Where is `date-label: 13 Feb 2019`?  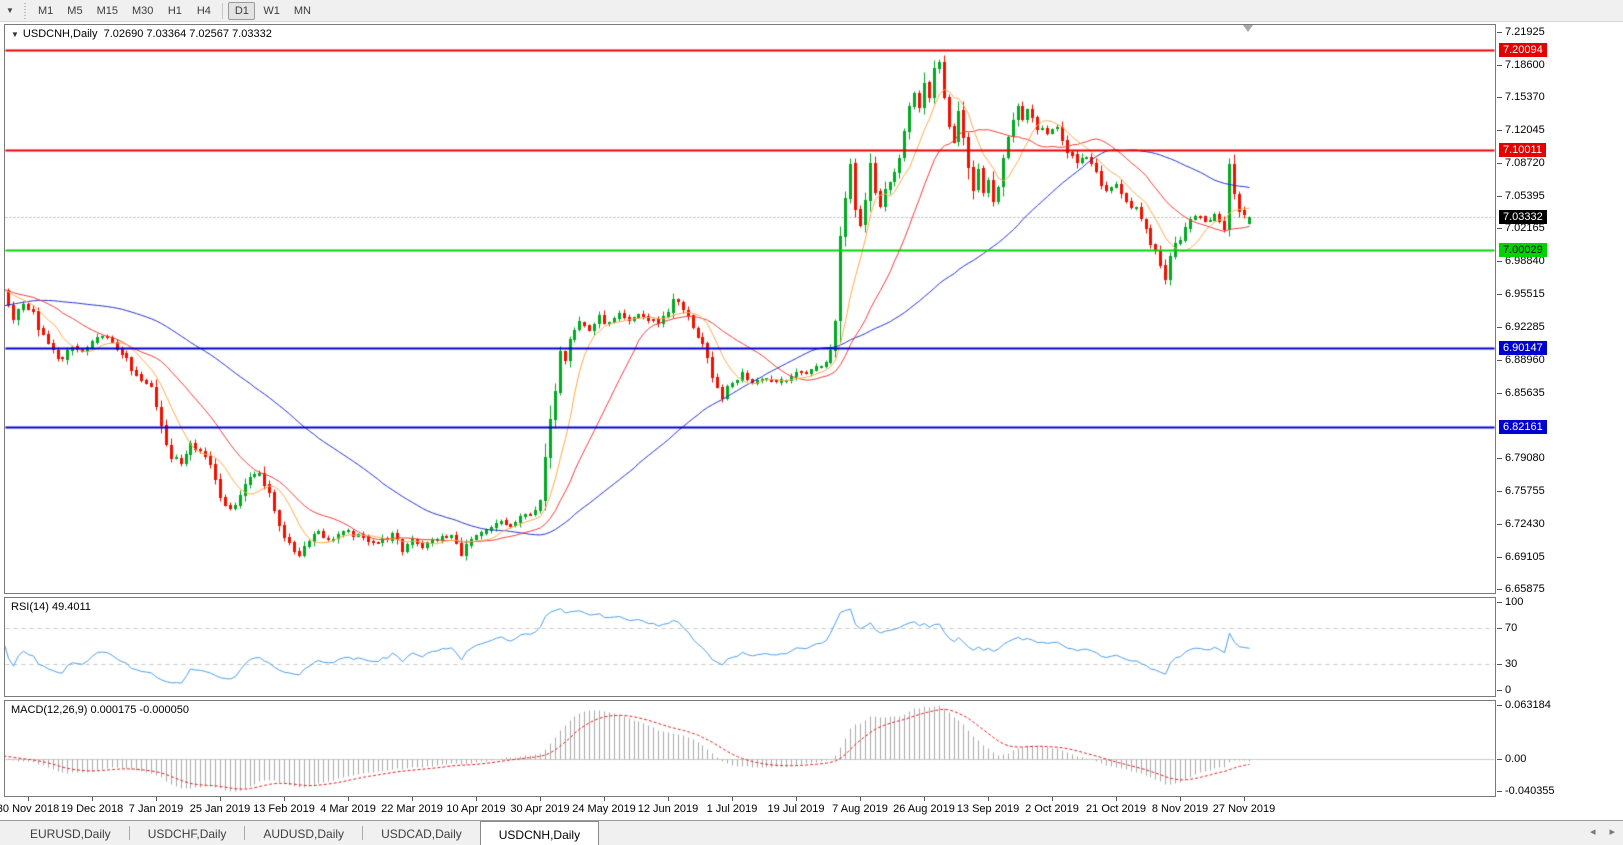
date-label: 13 Feb 2019 is located at coordinates (284, 809).